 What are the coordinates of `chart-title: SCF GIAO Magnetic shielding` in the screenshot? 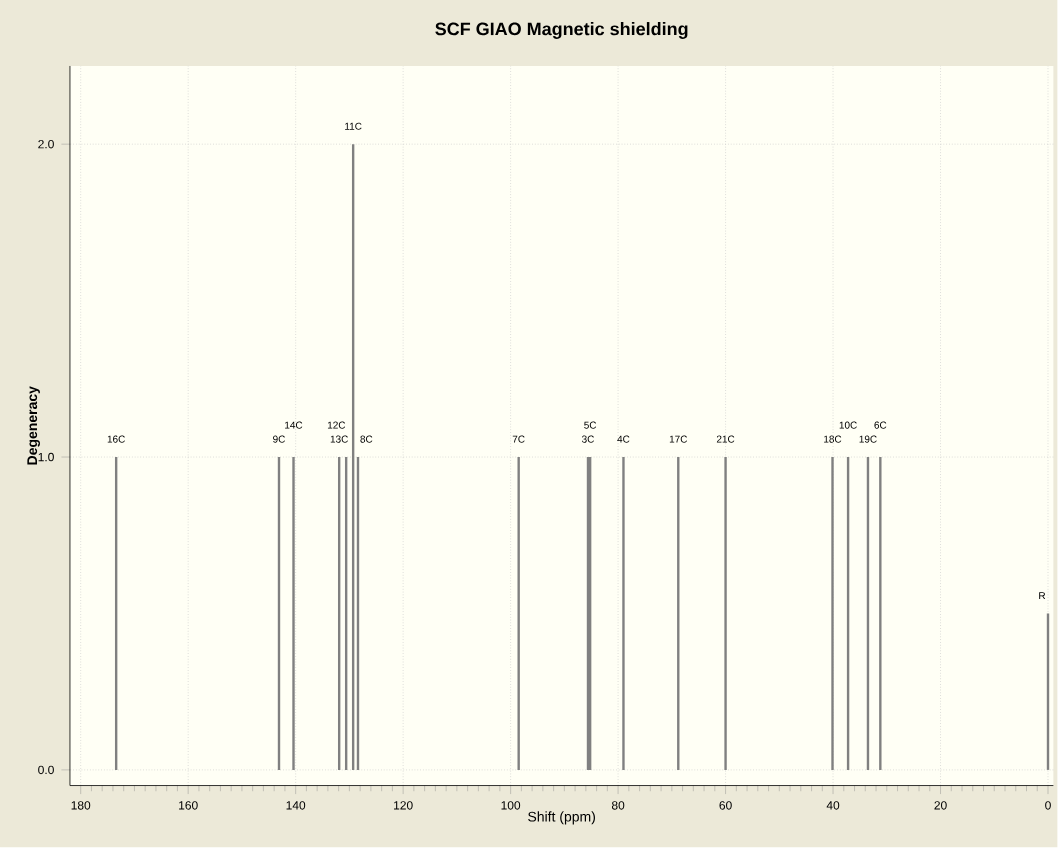 It's located at (561, 31).